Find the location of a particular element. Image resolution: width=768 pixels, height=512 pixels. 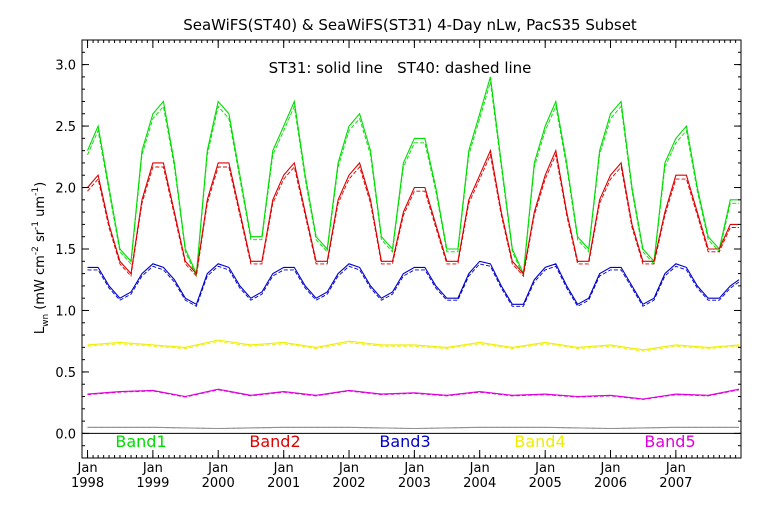

x-tick-label-year: 2001 is located at coordinates (283, 483).